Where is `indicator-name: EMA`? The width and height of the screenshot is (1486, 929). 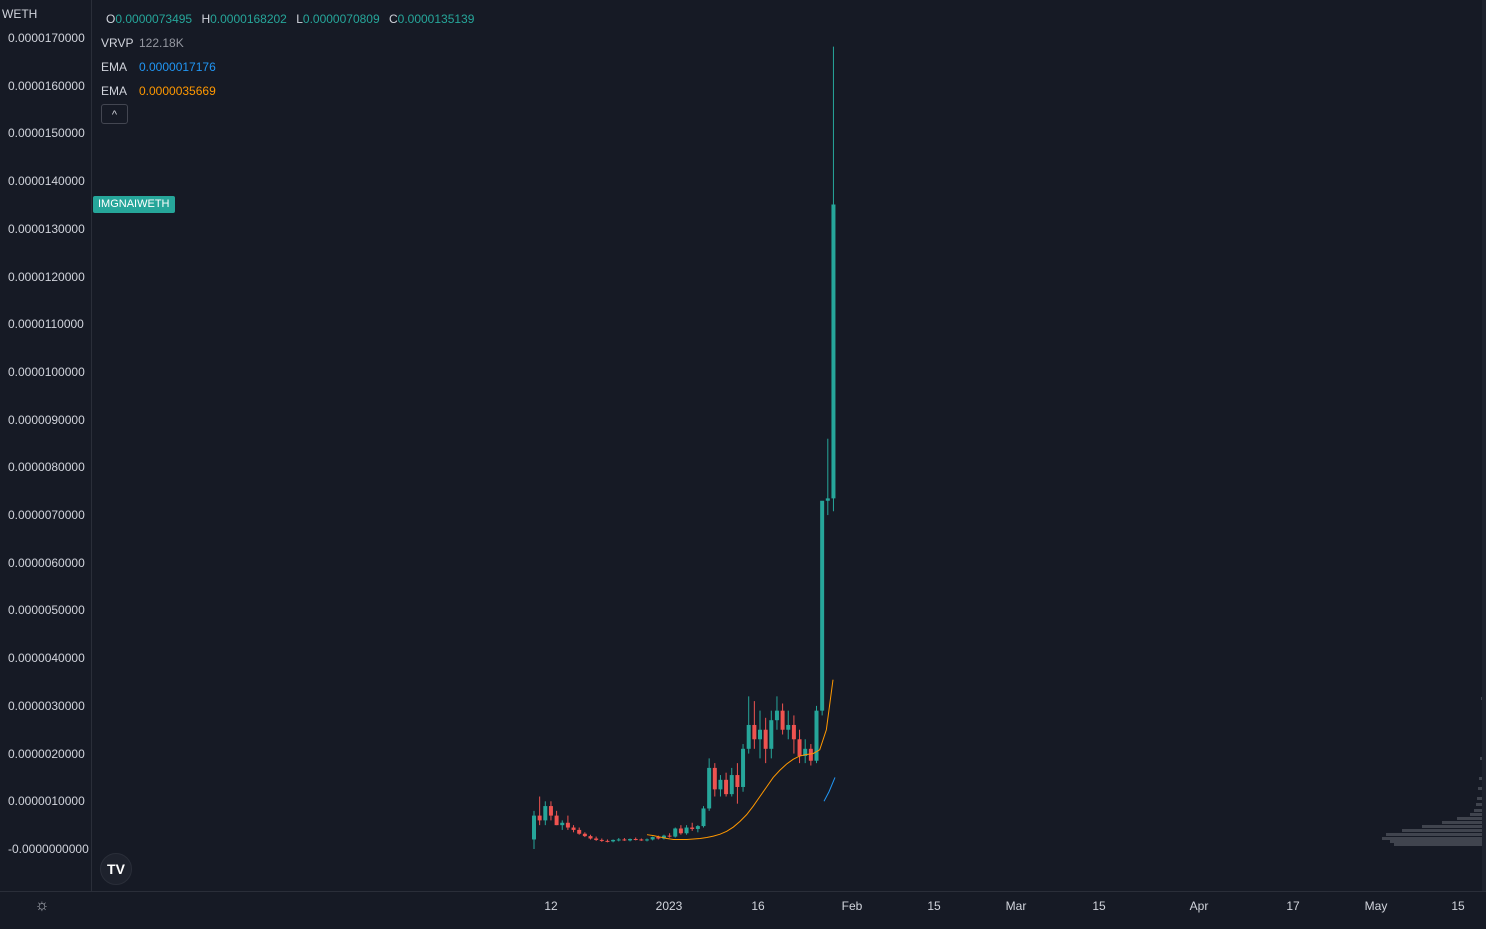 indicator-name: EMA is located at coordinates (114, 91).